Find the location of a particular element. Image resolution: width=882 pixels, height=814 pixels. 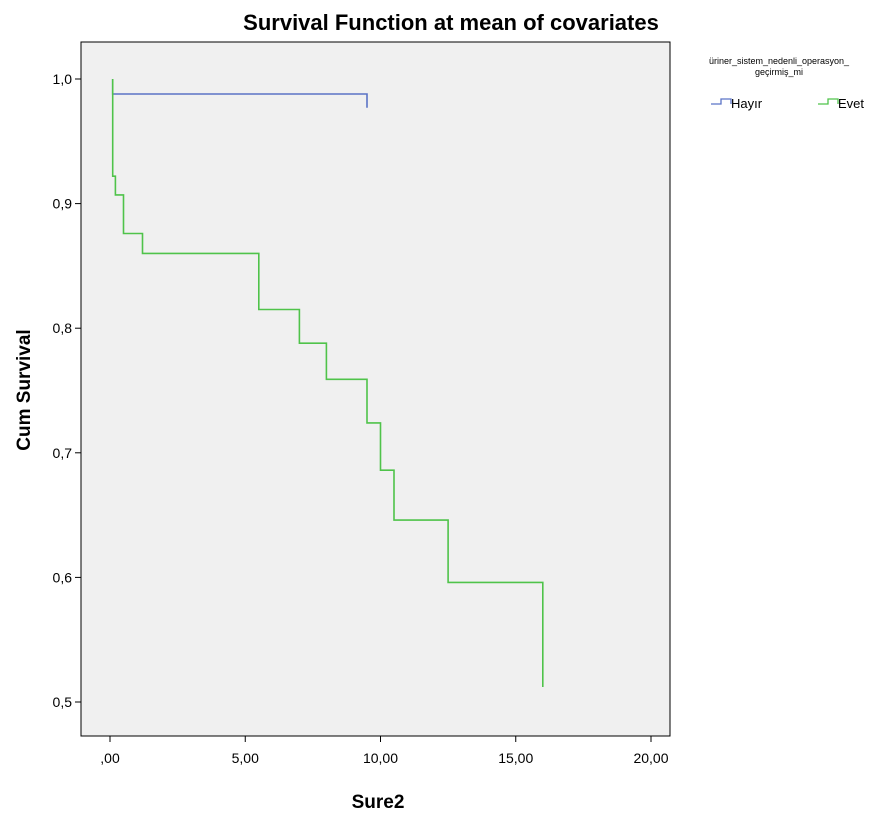

y-tick-label: 0,7 is located at coordinates (63, 453).